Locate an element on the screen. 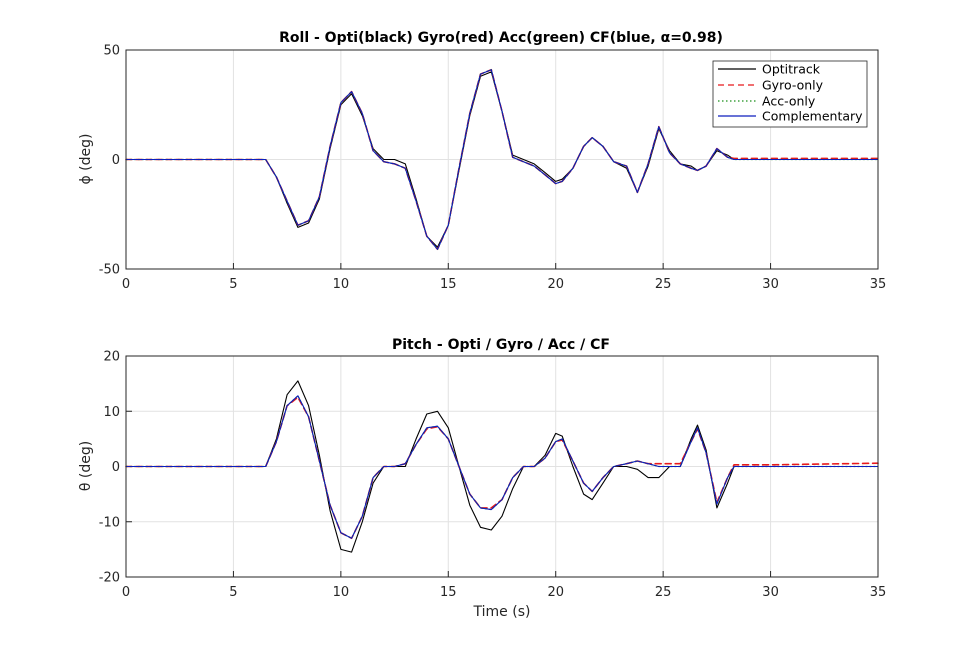 This screenshot has width=970, height=649. pitch-y-tick-label: -10 is located at coordinates (109, 522).